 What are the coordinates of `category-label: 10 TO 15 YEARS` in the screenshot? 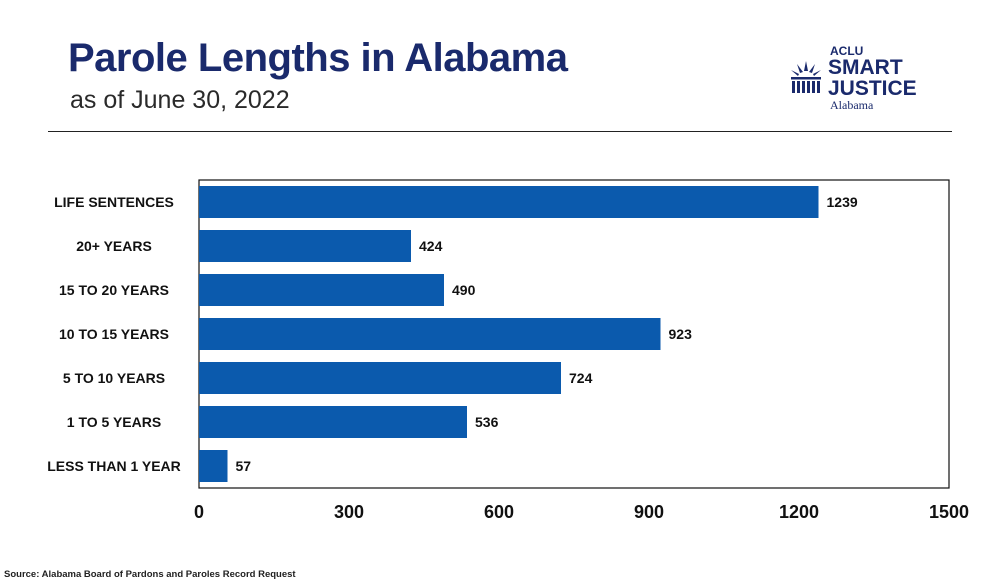 It's located at (114, 334).